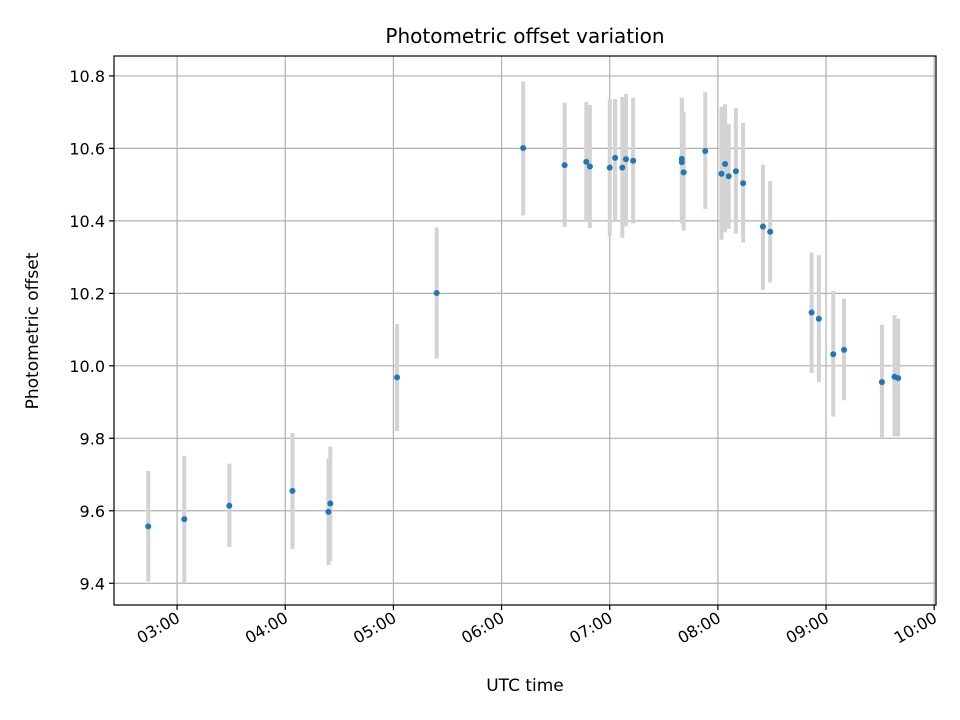  What do you see at coordinates (33, 330) in the screenshot?
I see `y-axis-title: Photometric offset` at bounding box center [33, 330].